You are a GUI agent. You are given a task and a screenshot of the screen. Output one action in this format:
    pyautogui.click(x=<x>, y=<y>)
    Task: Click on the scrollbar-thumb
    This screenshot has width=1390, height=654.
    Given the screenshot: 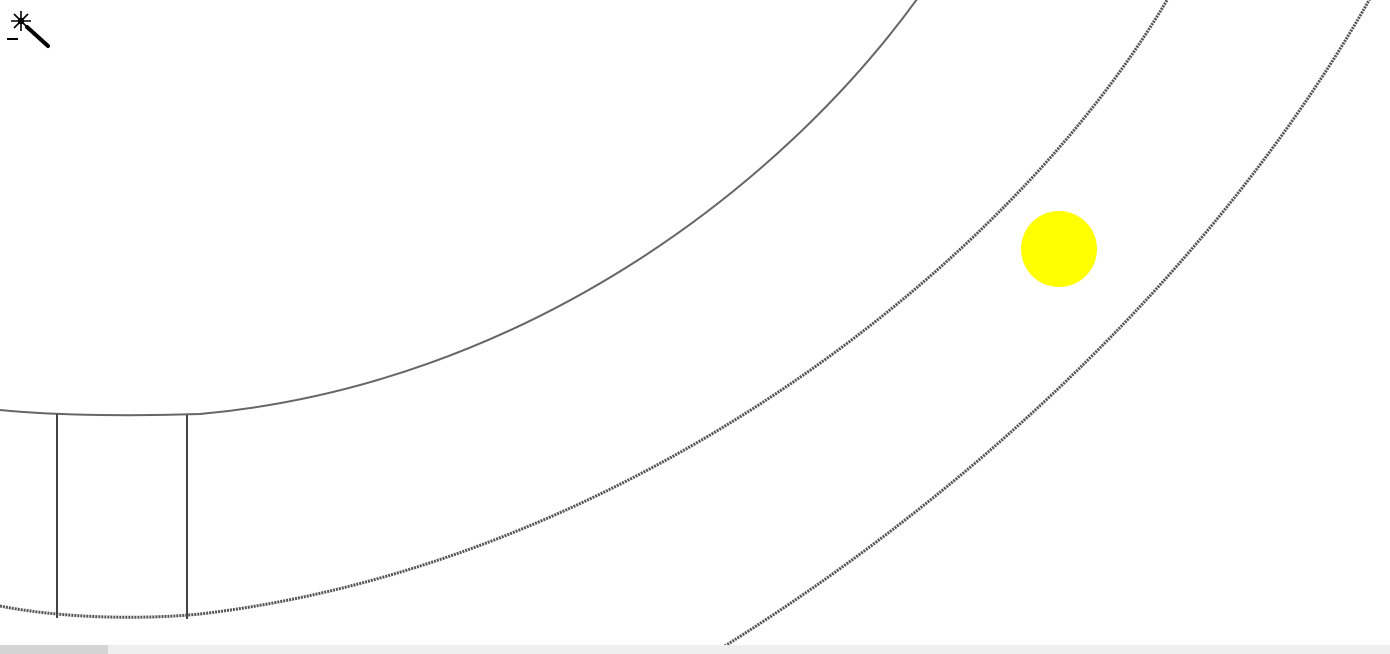 What is the action you would take?
    pyautogui.click(x=54, y=649)
    